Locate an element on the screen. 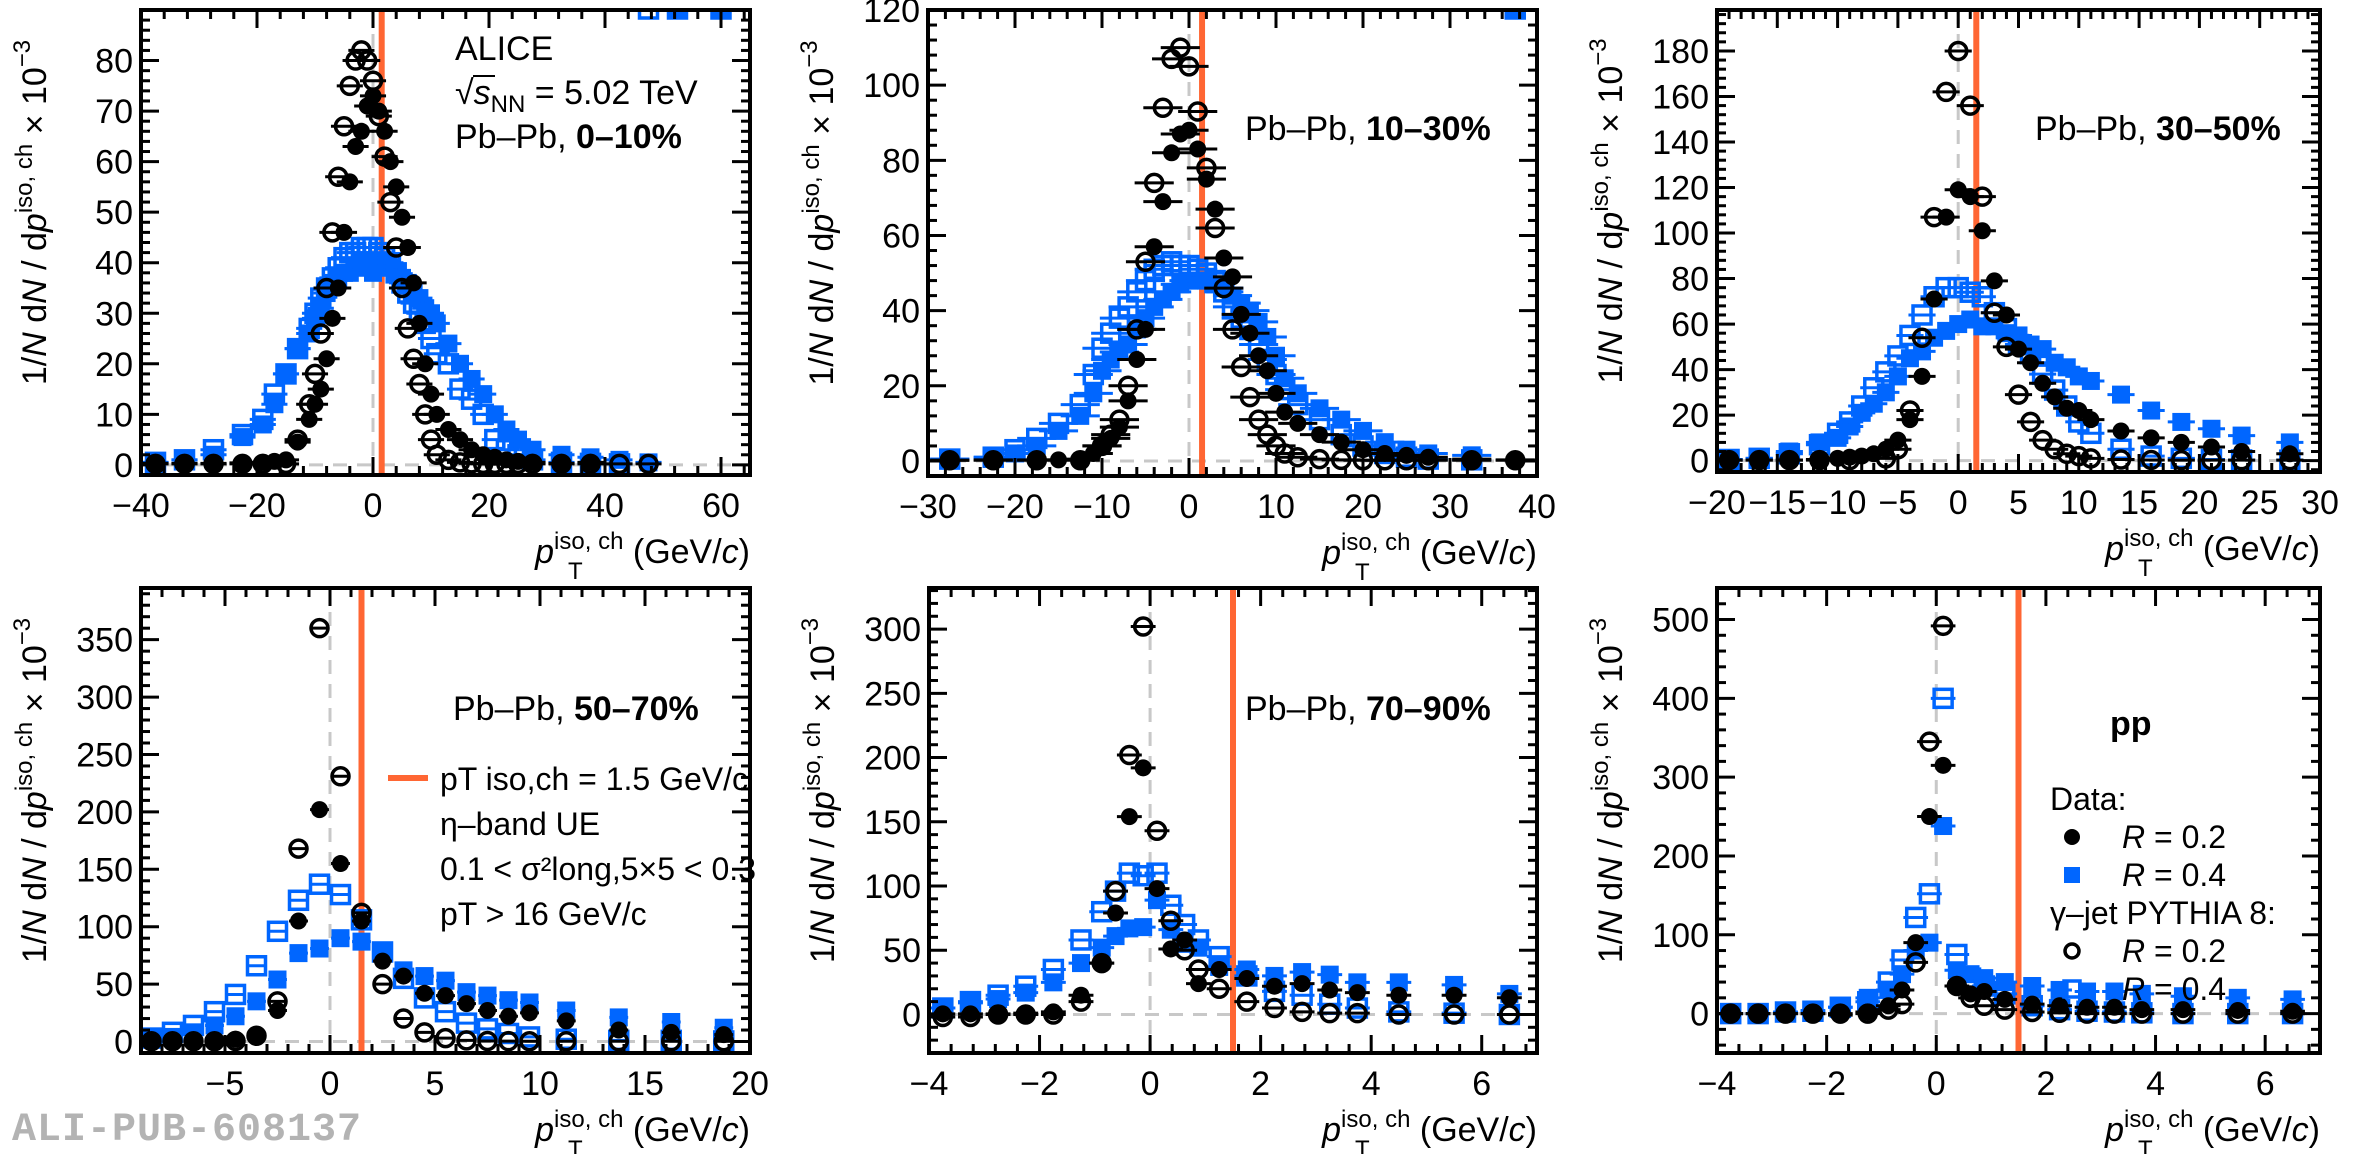 Image resolution: width=2362 pixels, height=1154 pixels. plot-area is located at coordinates (438, 834).